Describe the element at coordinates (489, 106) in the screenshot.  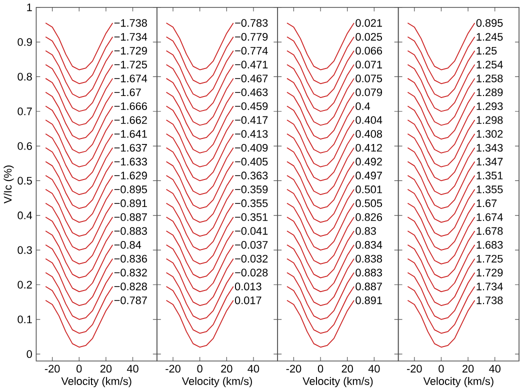
I see `series-label: 1.293` at that location.